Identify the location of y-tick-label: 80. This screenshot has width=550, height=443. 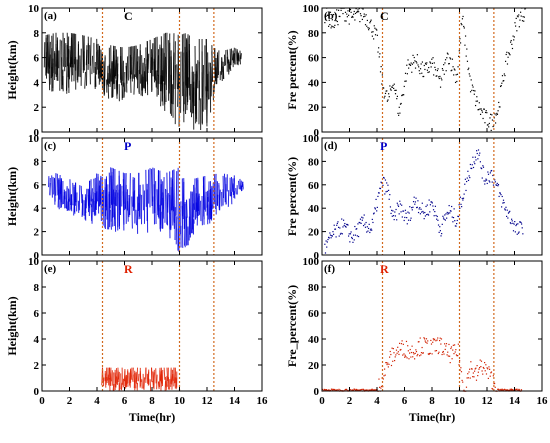
(314, 162).